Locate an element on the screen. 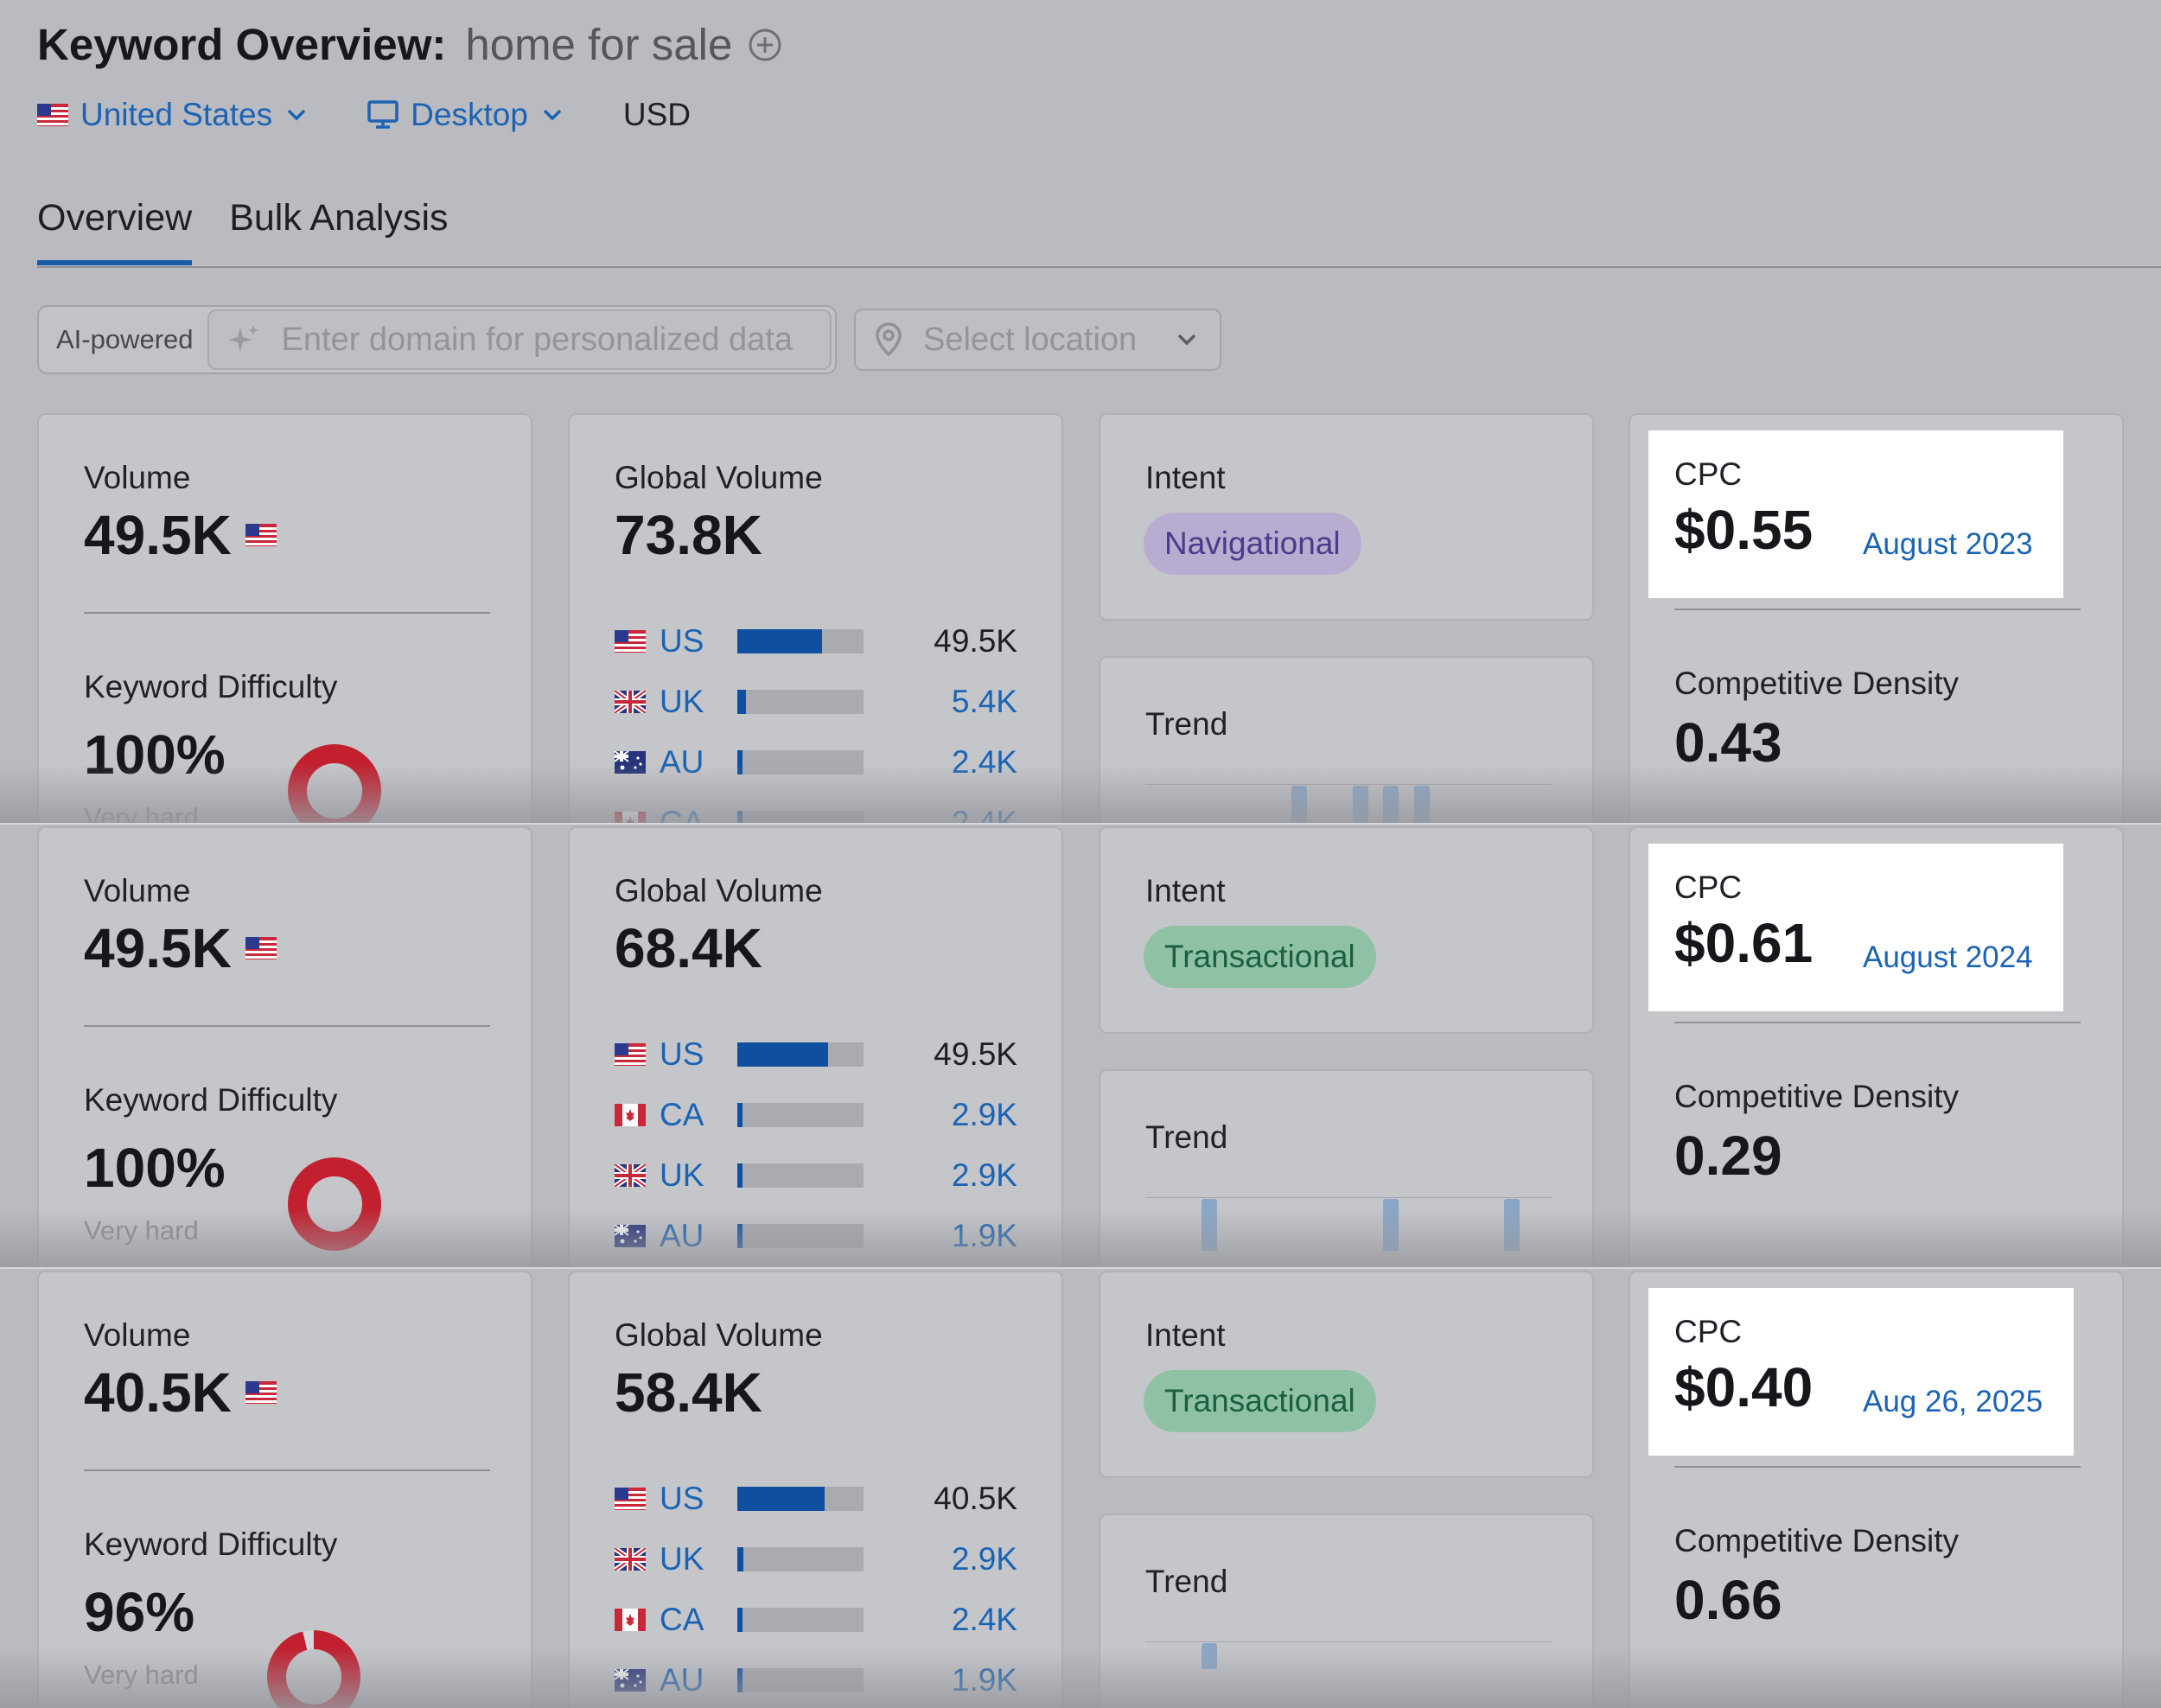  location-placeholder: Select location is located at coordinates (1030, 339).